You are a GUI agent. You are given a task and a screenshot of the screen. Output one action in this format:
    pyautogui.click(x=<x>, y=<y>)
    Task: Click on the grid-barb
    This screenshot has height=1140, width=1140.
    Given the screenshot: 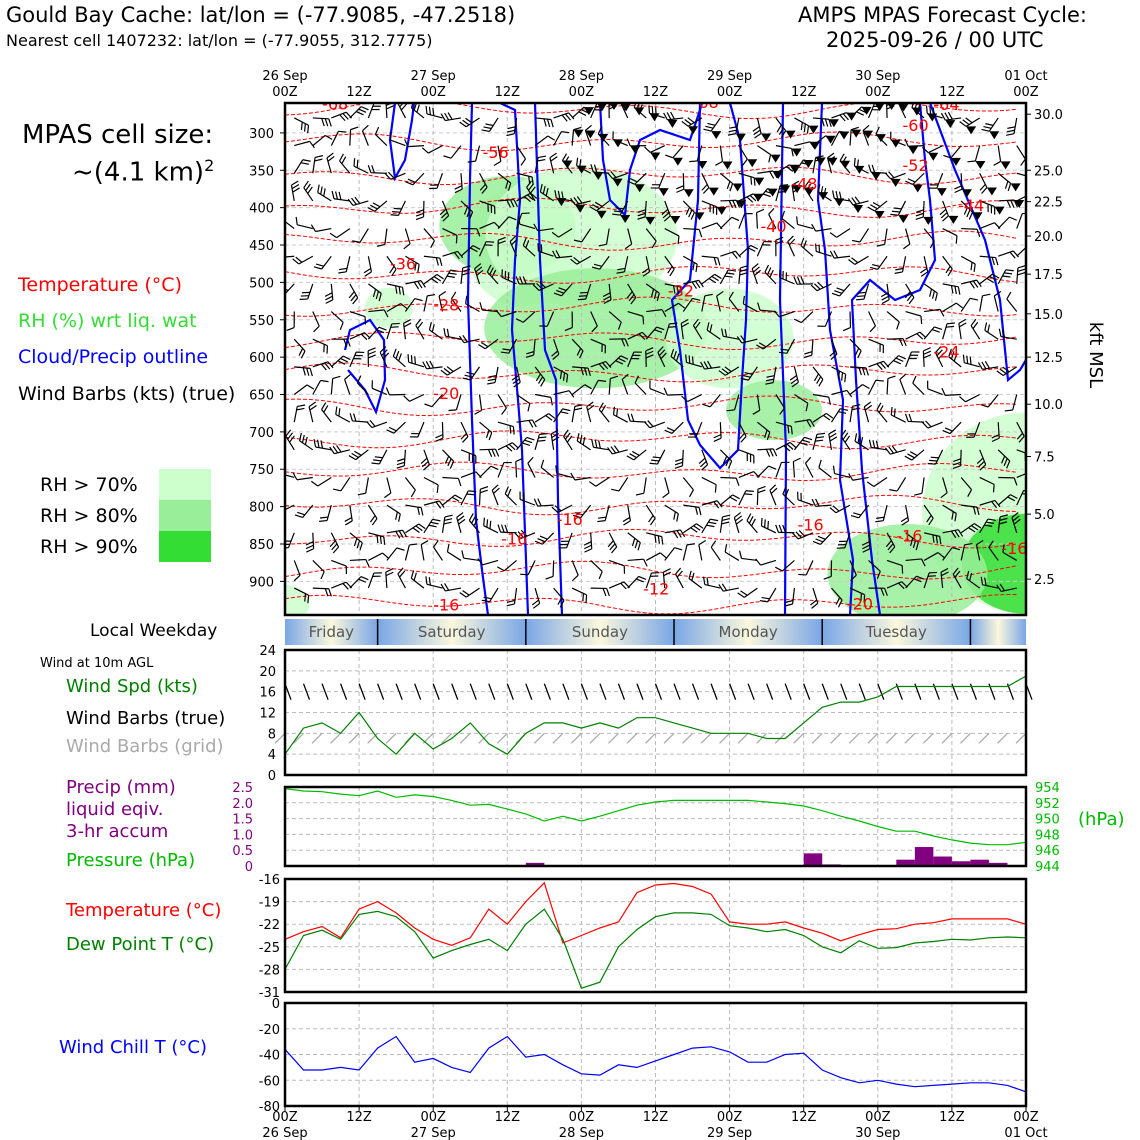 What is the action you would take?
    pyautogui.click(x=373, y=738)
    